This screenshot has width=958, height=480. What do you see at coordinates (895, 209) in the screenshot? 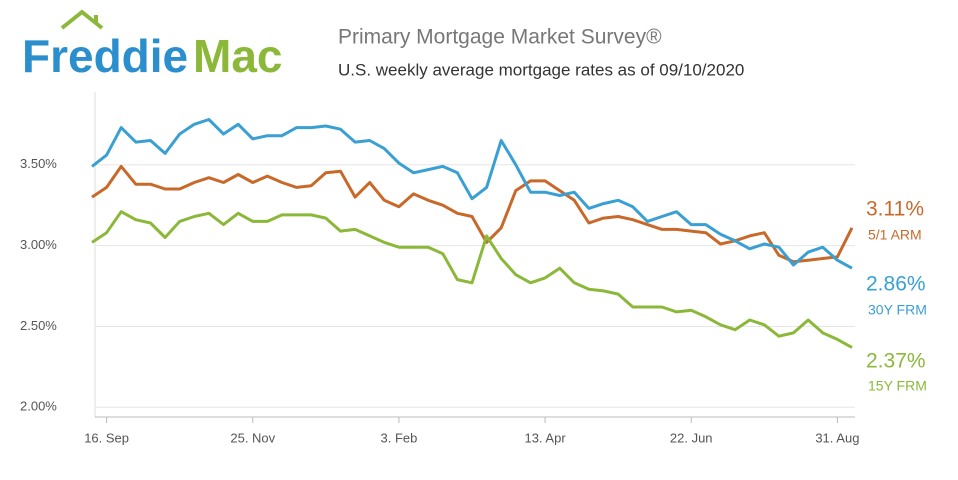
I see `end-value-label: 3.11%` at bounding box center [895, 209].